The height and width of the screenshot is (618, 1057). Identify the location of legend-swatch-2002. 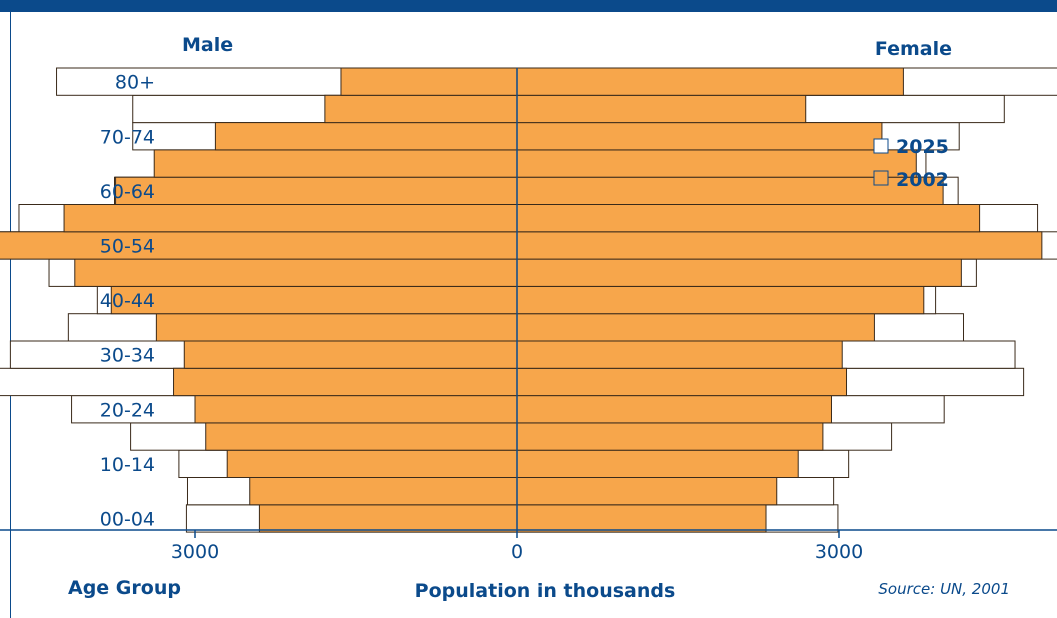
(881, 178).